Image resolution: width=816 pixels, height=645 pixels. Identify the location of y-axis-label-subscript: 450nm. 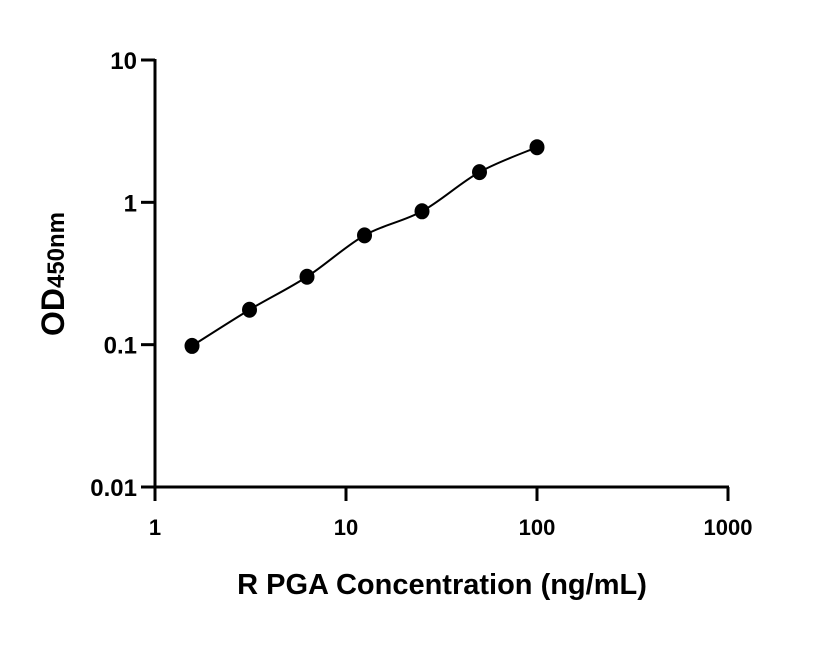
(56, 250).